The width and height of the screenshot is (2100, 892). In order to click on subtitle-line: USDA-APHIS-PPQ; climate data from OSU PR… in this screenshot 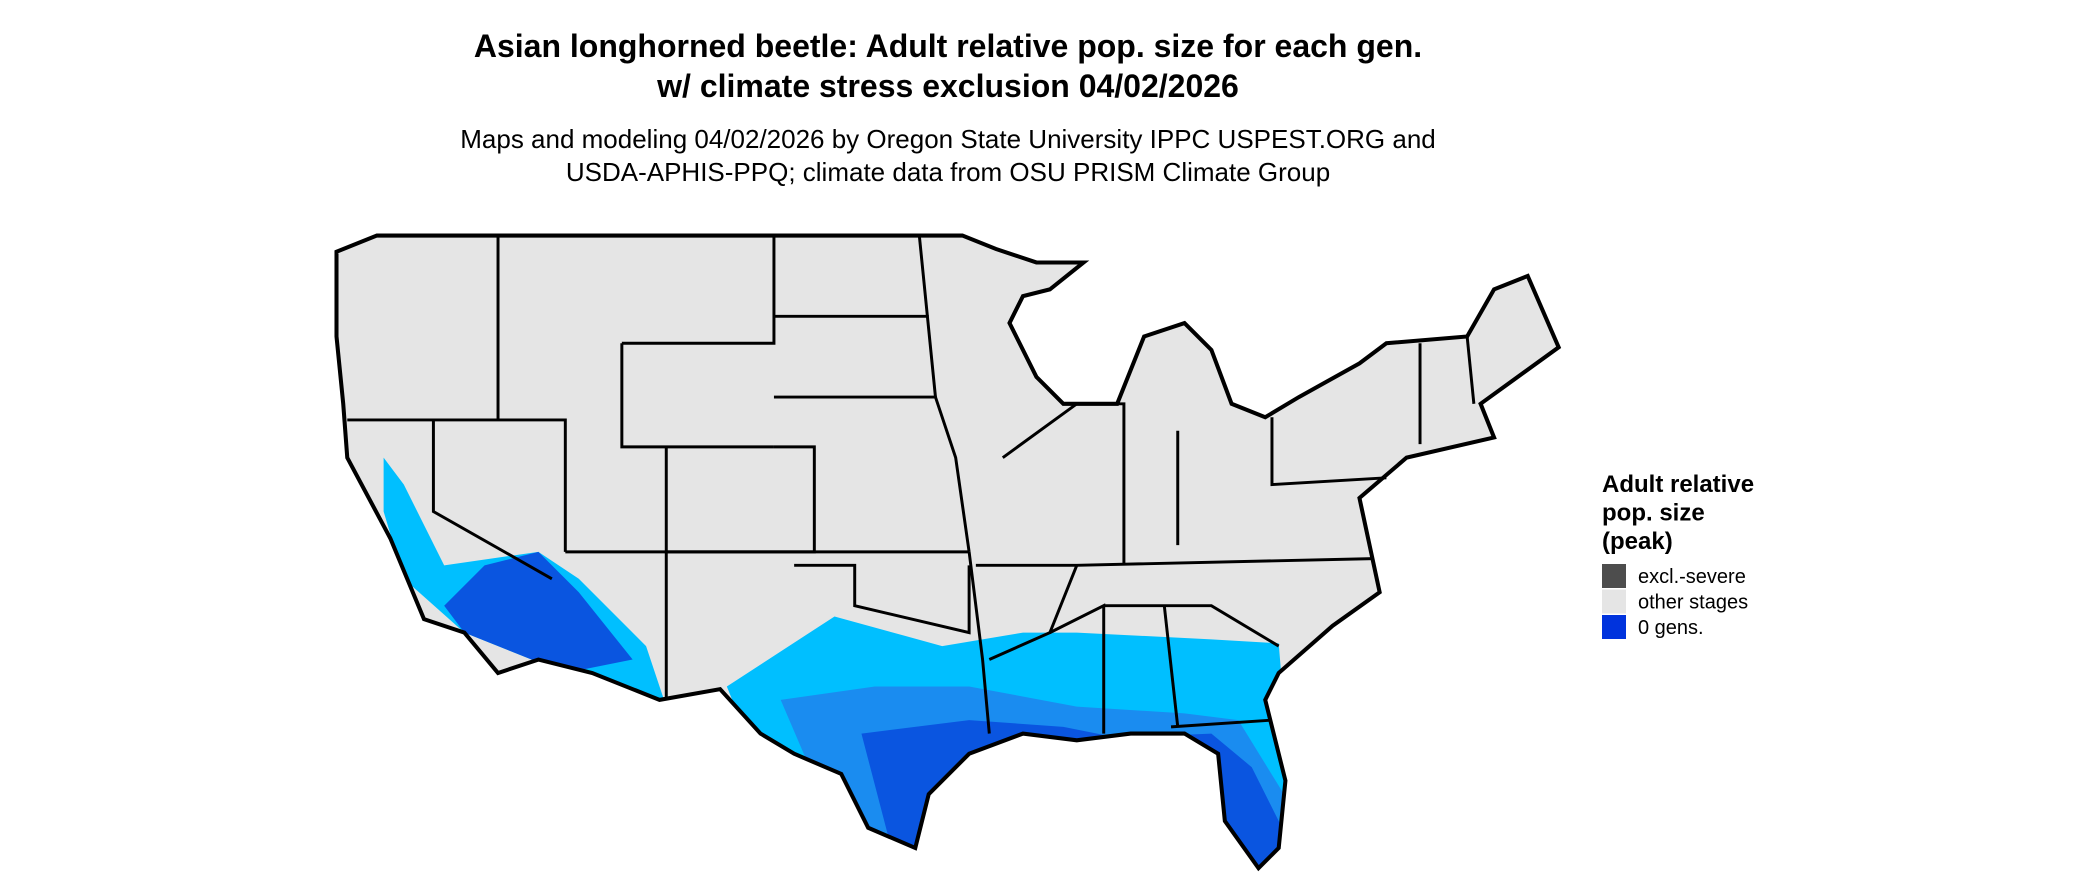, I will do `click(948, 172)`.